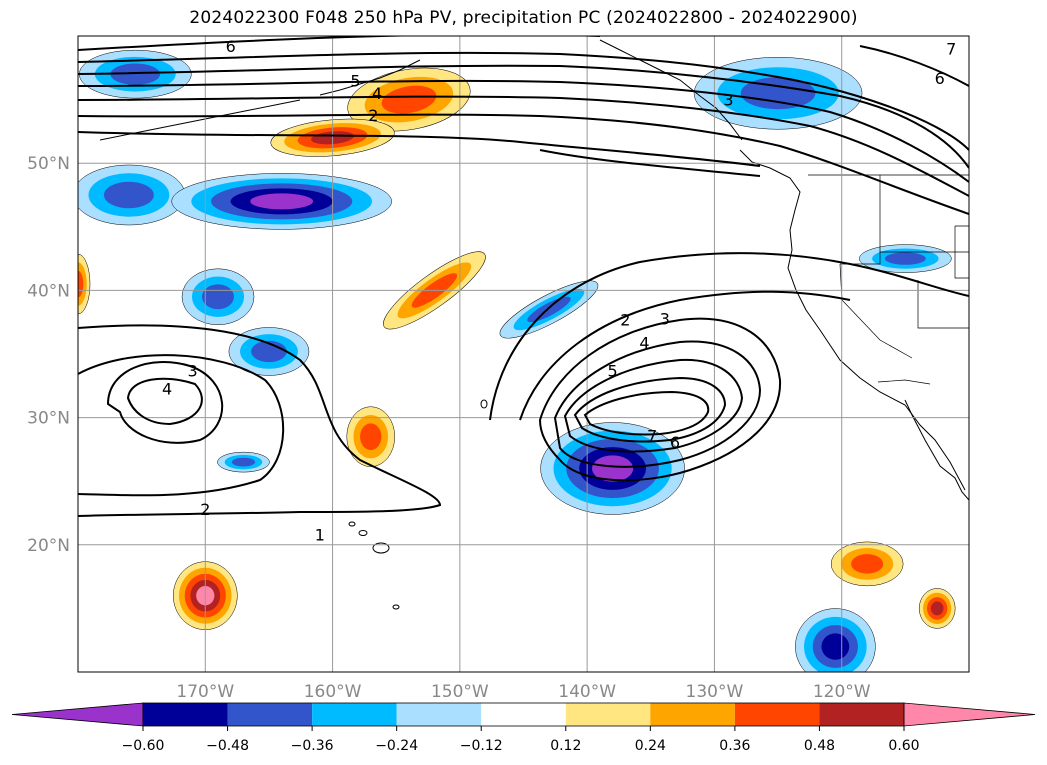 The height and width of the screenshot is (765, 1047). What do you see at coordinates (205, 692) in the screenshot?
I see `lon-tick-label: 170°W` at bounding box center [205, 692].